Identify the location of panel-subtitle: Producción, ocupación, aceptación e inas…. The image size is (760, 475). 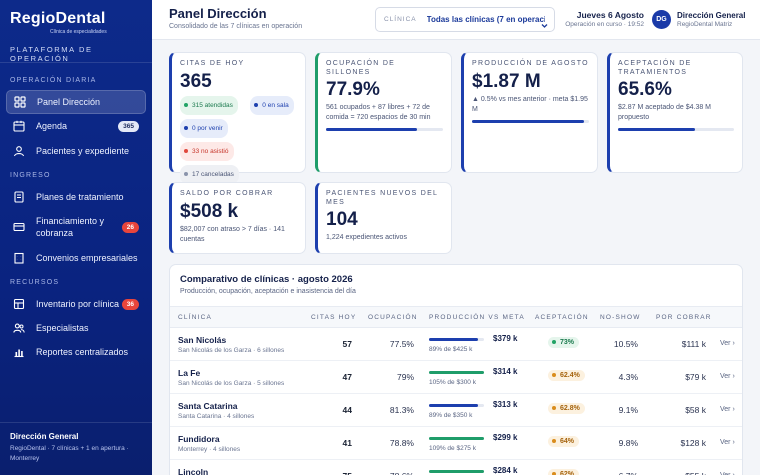
(268, 291).